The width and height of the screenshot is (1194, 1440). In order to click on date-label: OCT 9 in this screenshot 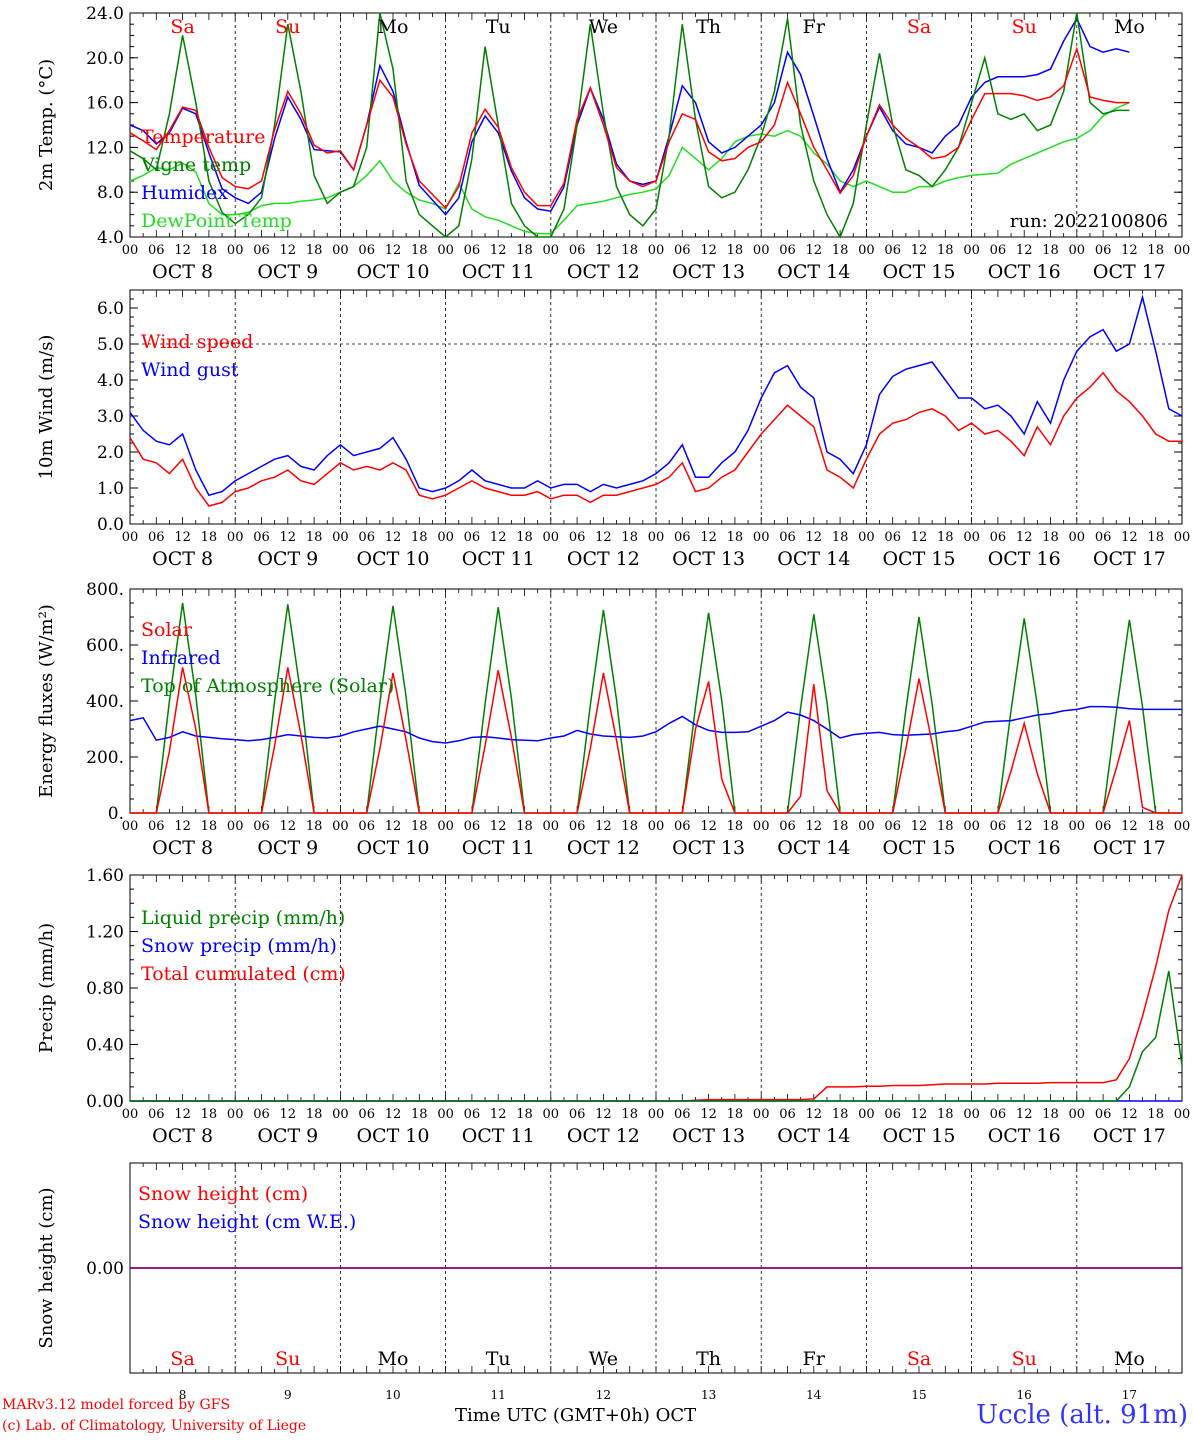, I will do `click(287, 272)`.